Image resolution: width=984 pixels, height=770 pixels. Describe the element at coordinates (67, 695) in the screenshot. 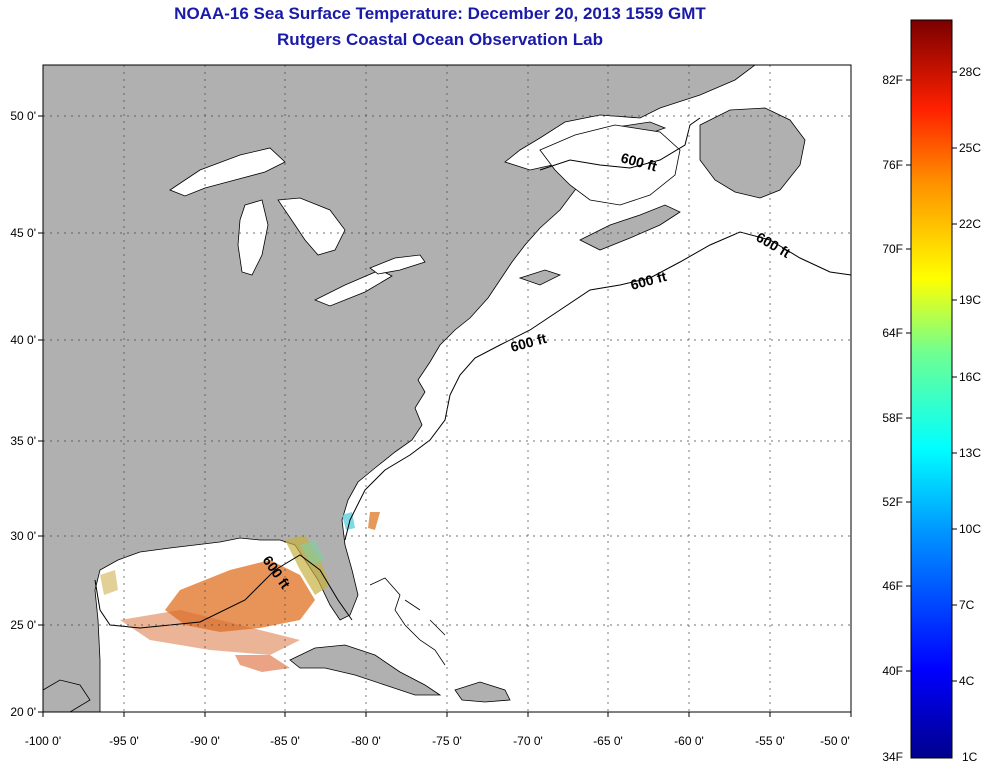

I see `land-yucatan` at that location.